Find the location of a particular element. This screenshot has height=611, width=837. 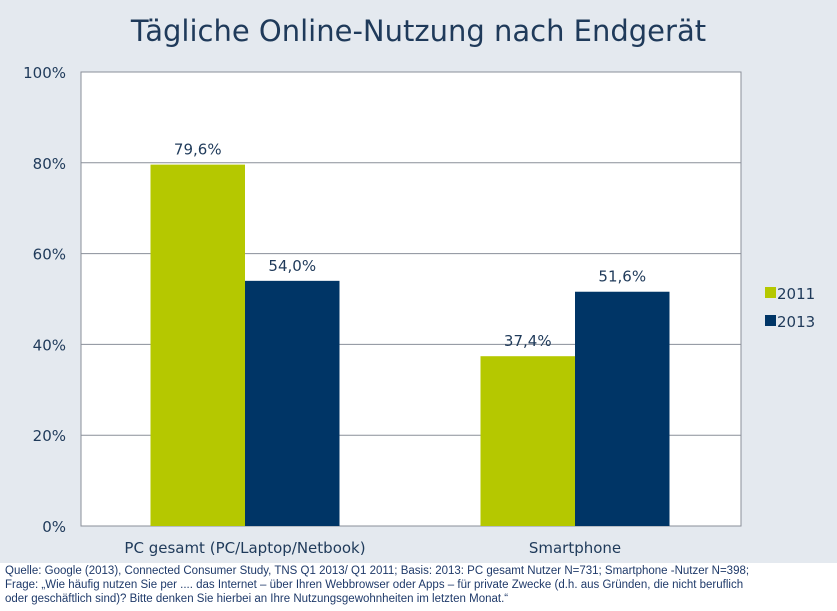

legend-label: 2011 is located at coordinates (796, 294).